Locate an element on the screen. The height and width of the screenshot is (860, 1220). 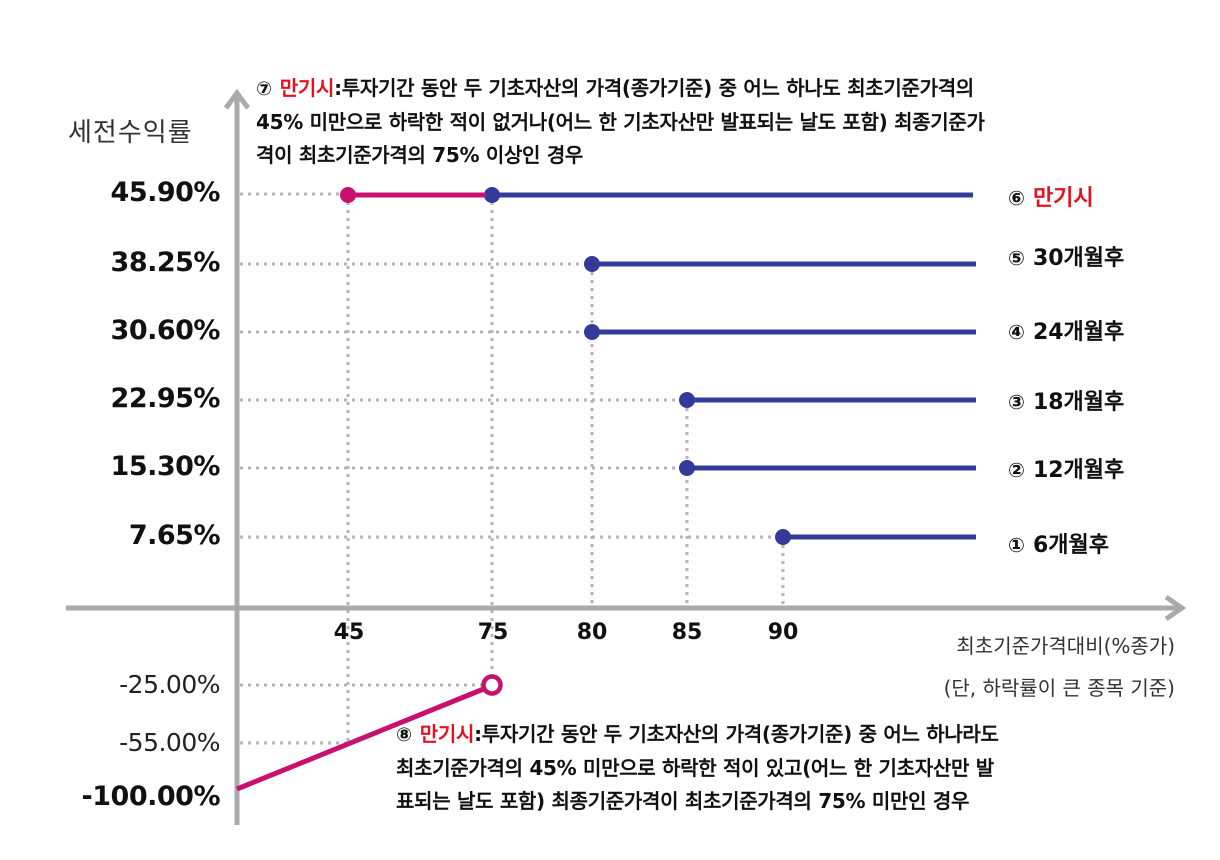
y-label-45-90: 45.90% is located at coordinates (165, 192).